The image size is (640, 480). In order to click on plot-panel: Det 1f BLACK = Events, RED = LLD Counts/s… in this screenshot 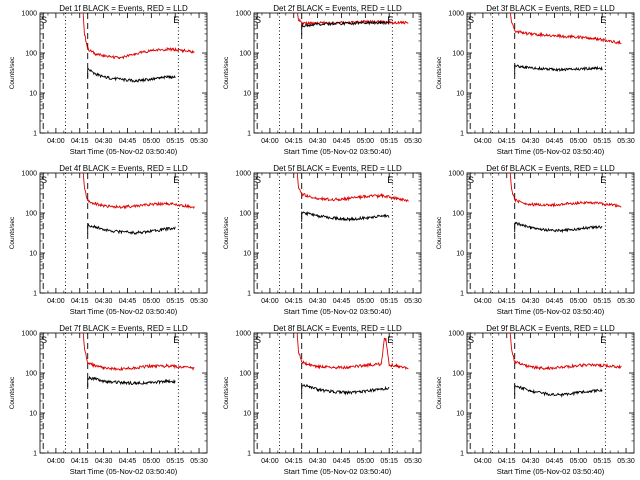, I will do `click(108, 80)`.